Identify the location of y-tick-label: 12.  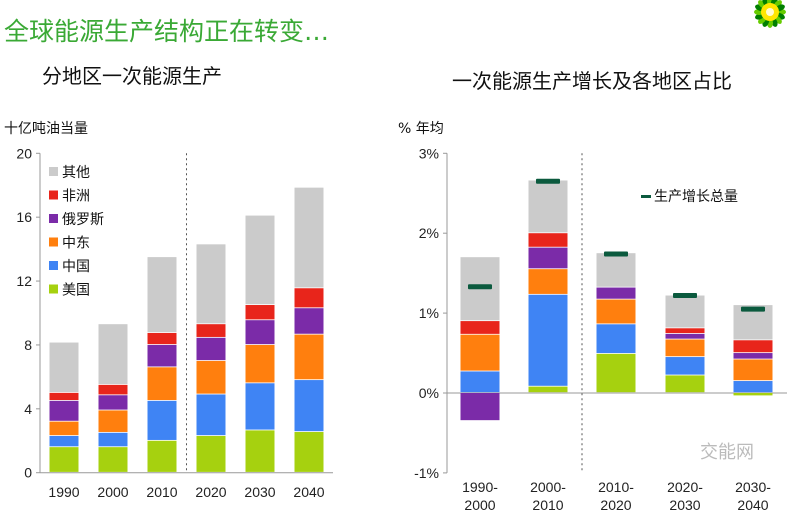
(24, 281).